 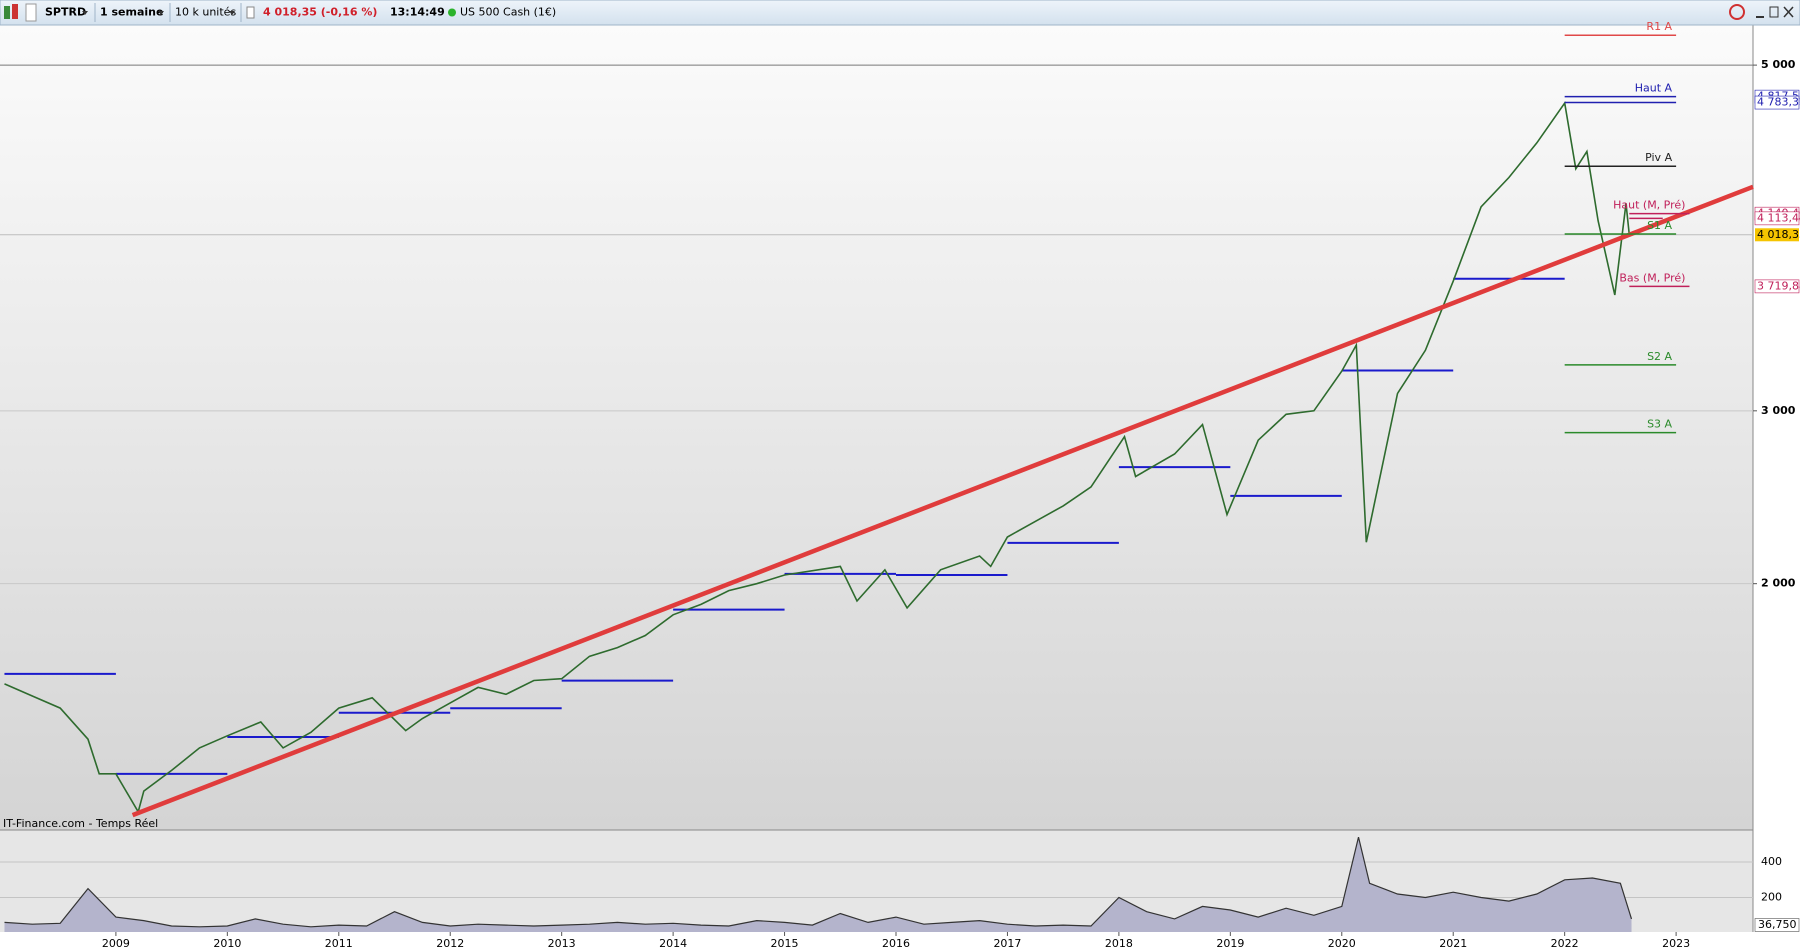 What do you see at coordinates (1658, 157) in the screenshot?
I see `level-name: Piv A` at bounding box center [1658, 157].